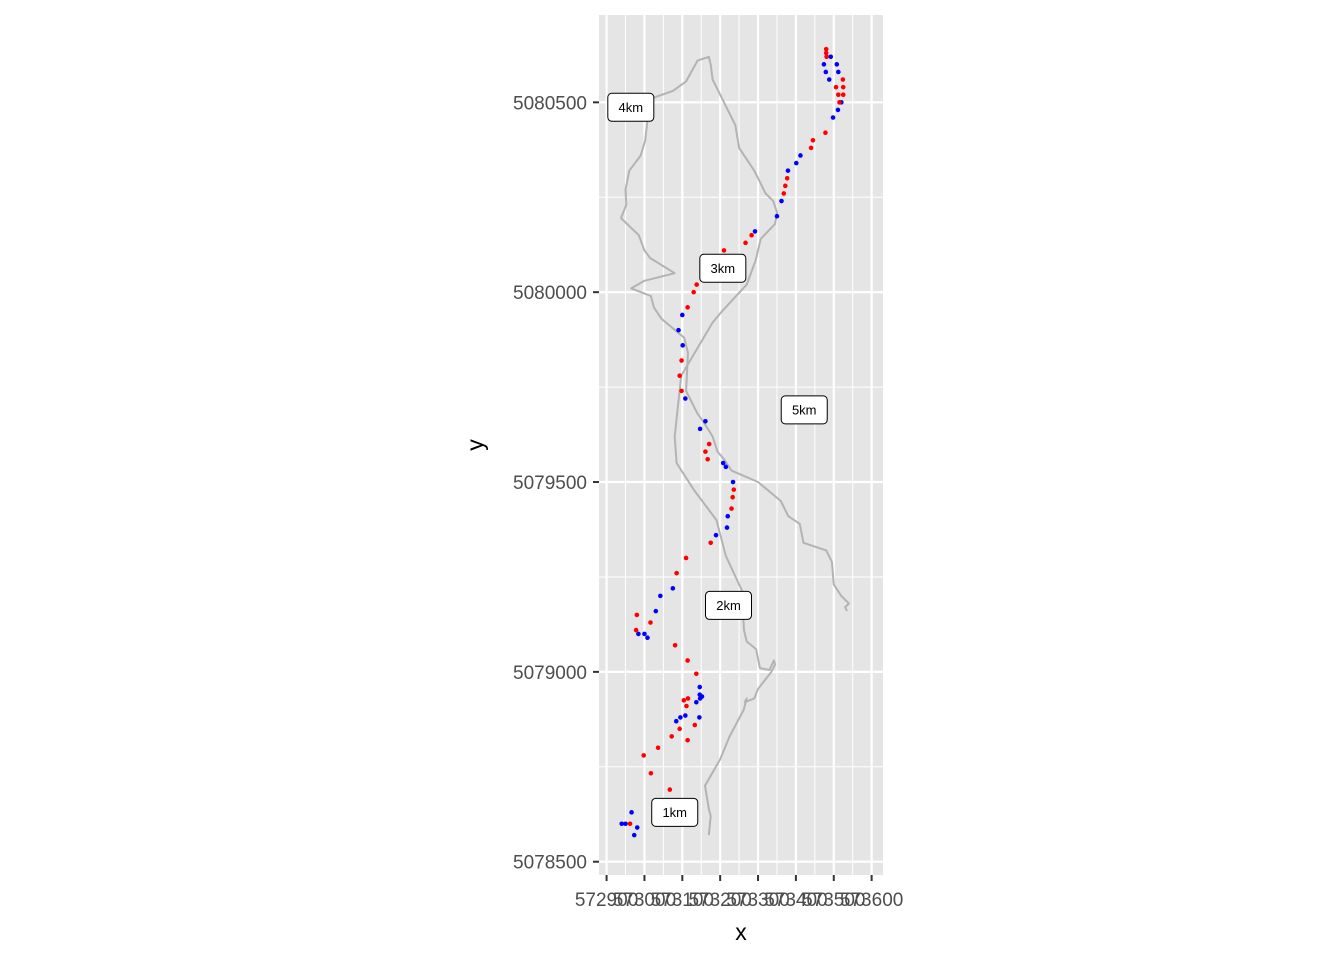  I want to click on km-label: 4km, so click(631, 107).